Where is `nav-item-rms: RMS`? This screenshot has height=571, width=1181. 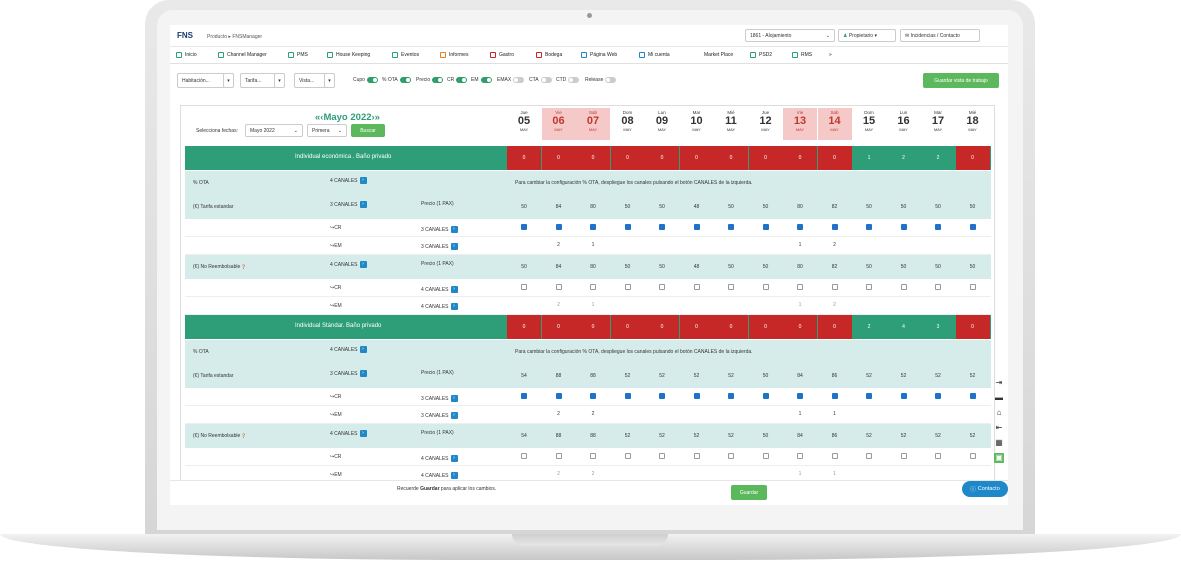
nav-item-rms: RMS is located at coordinates (802, 55).